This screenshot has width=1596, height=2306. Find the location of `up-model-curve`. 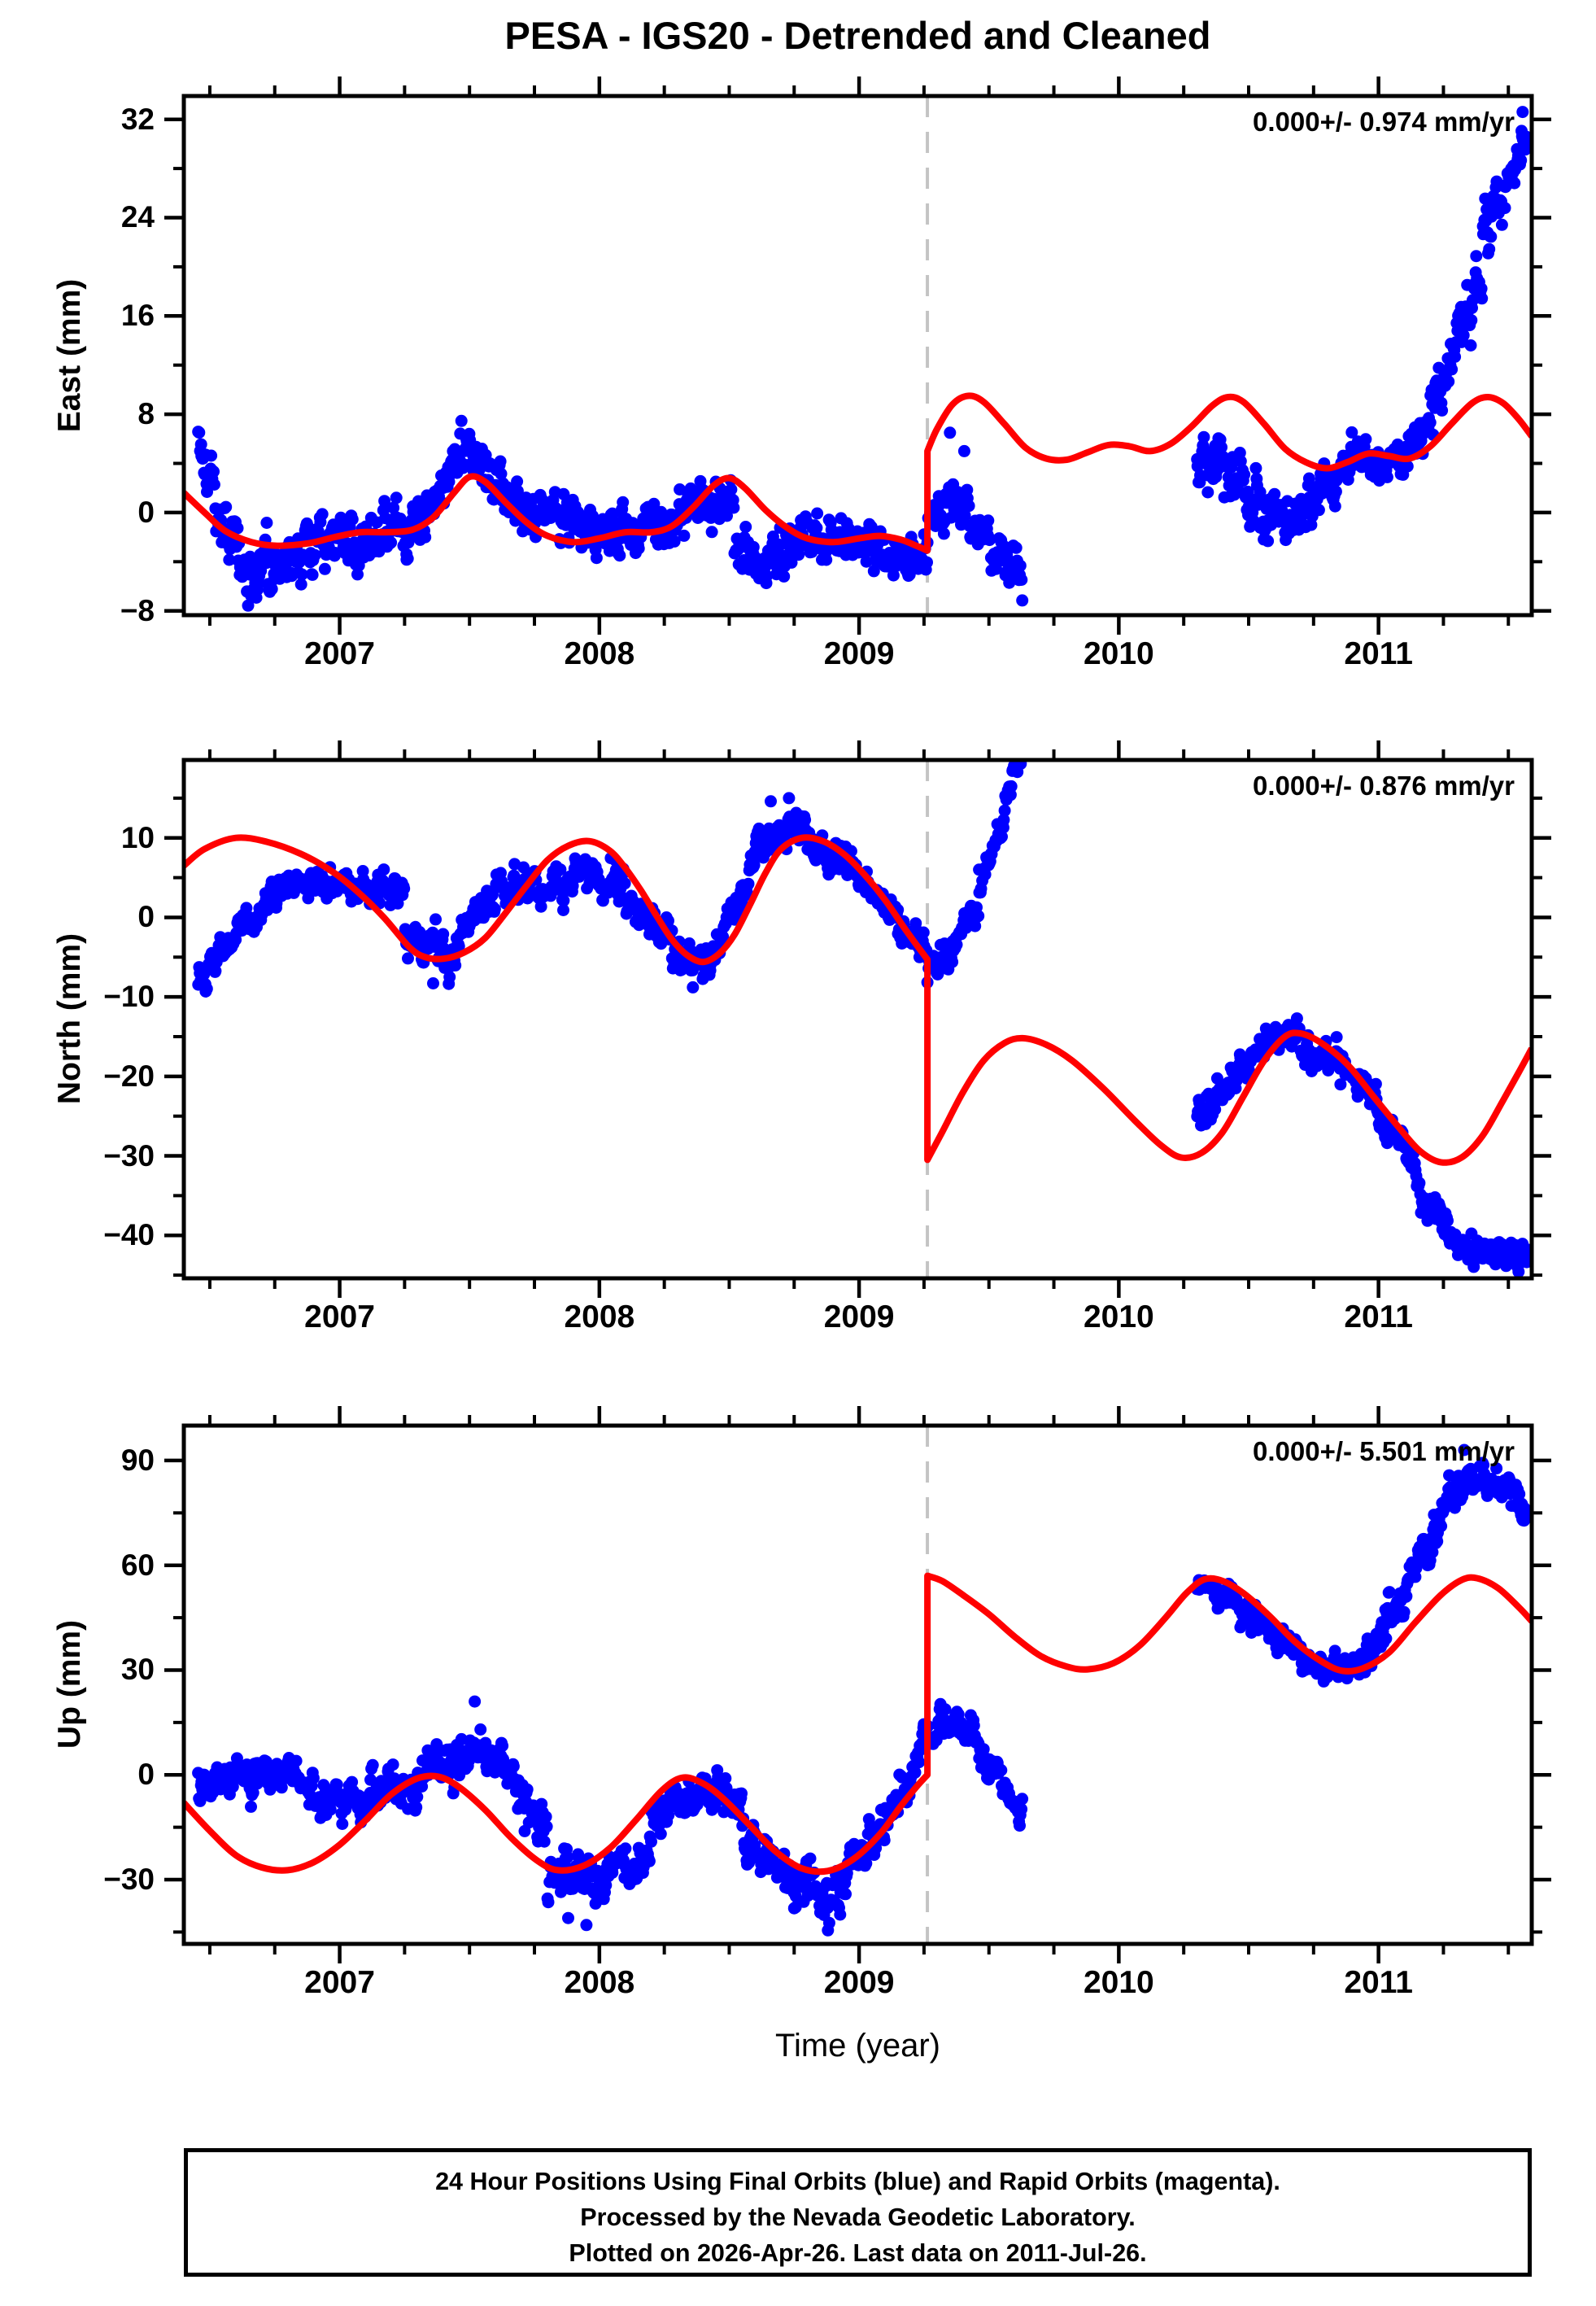

up-model-curve is located at coordinates (858, 1724).